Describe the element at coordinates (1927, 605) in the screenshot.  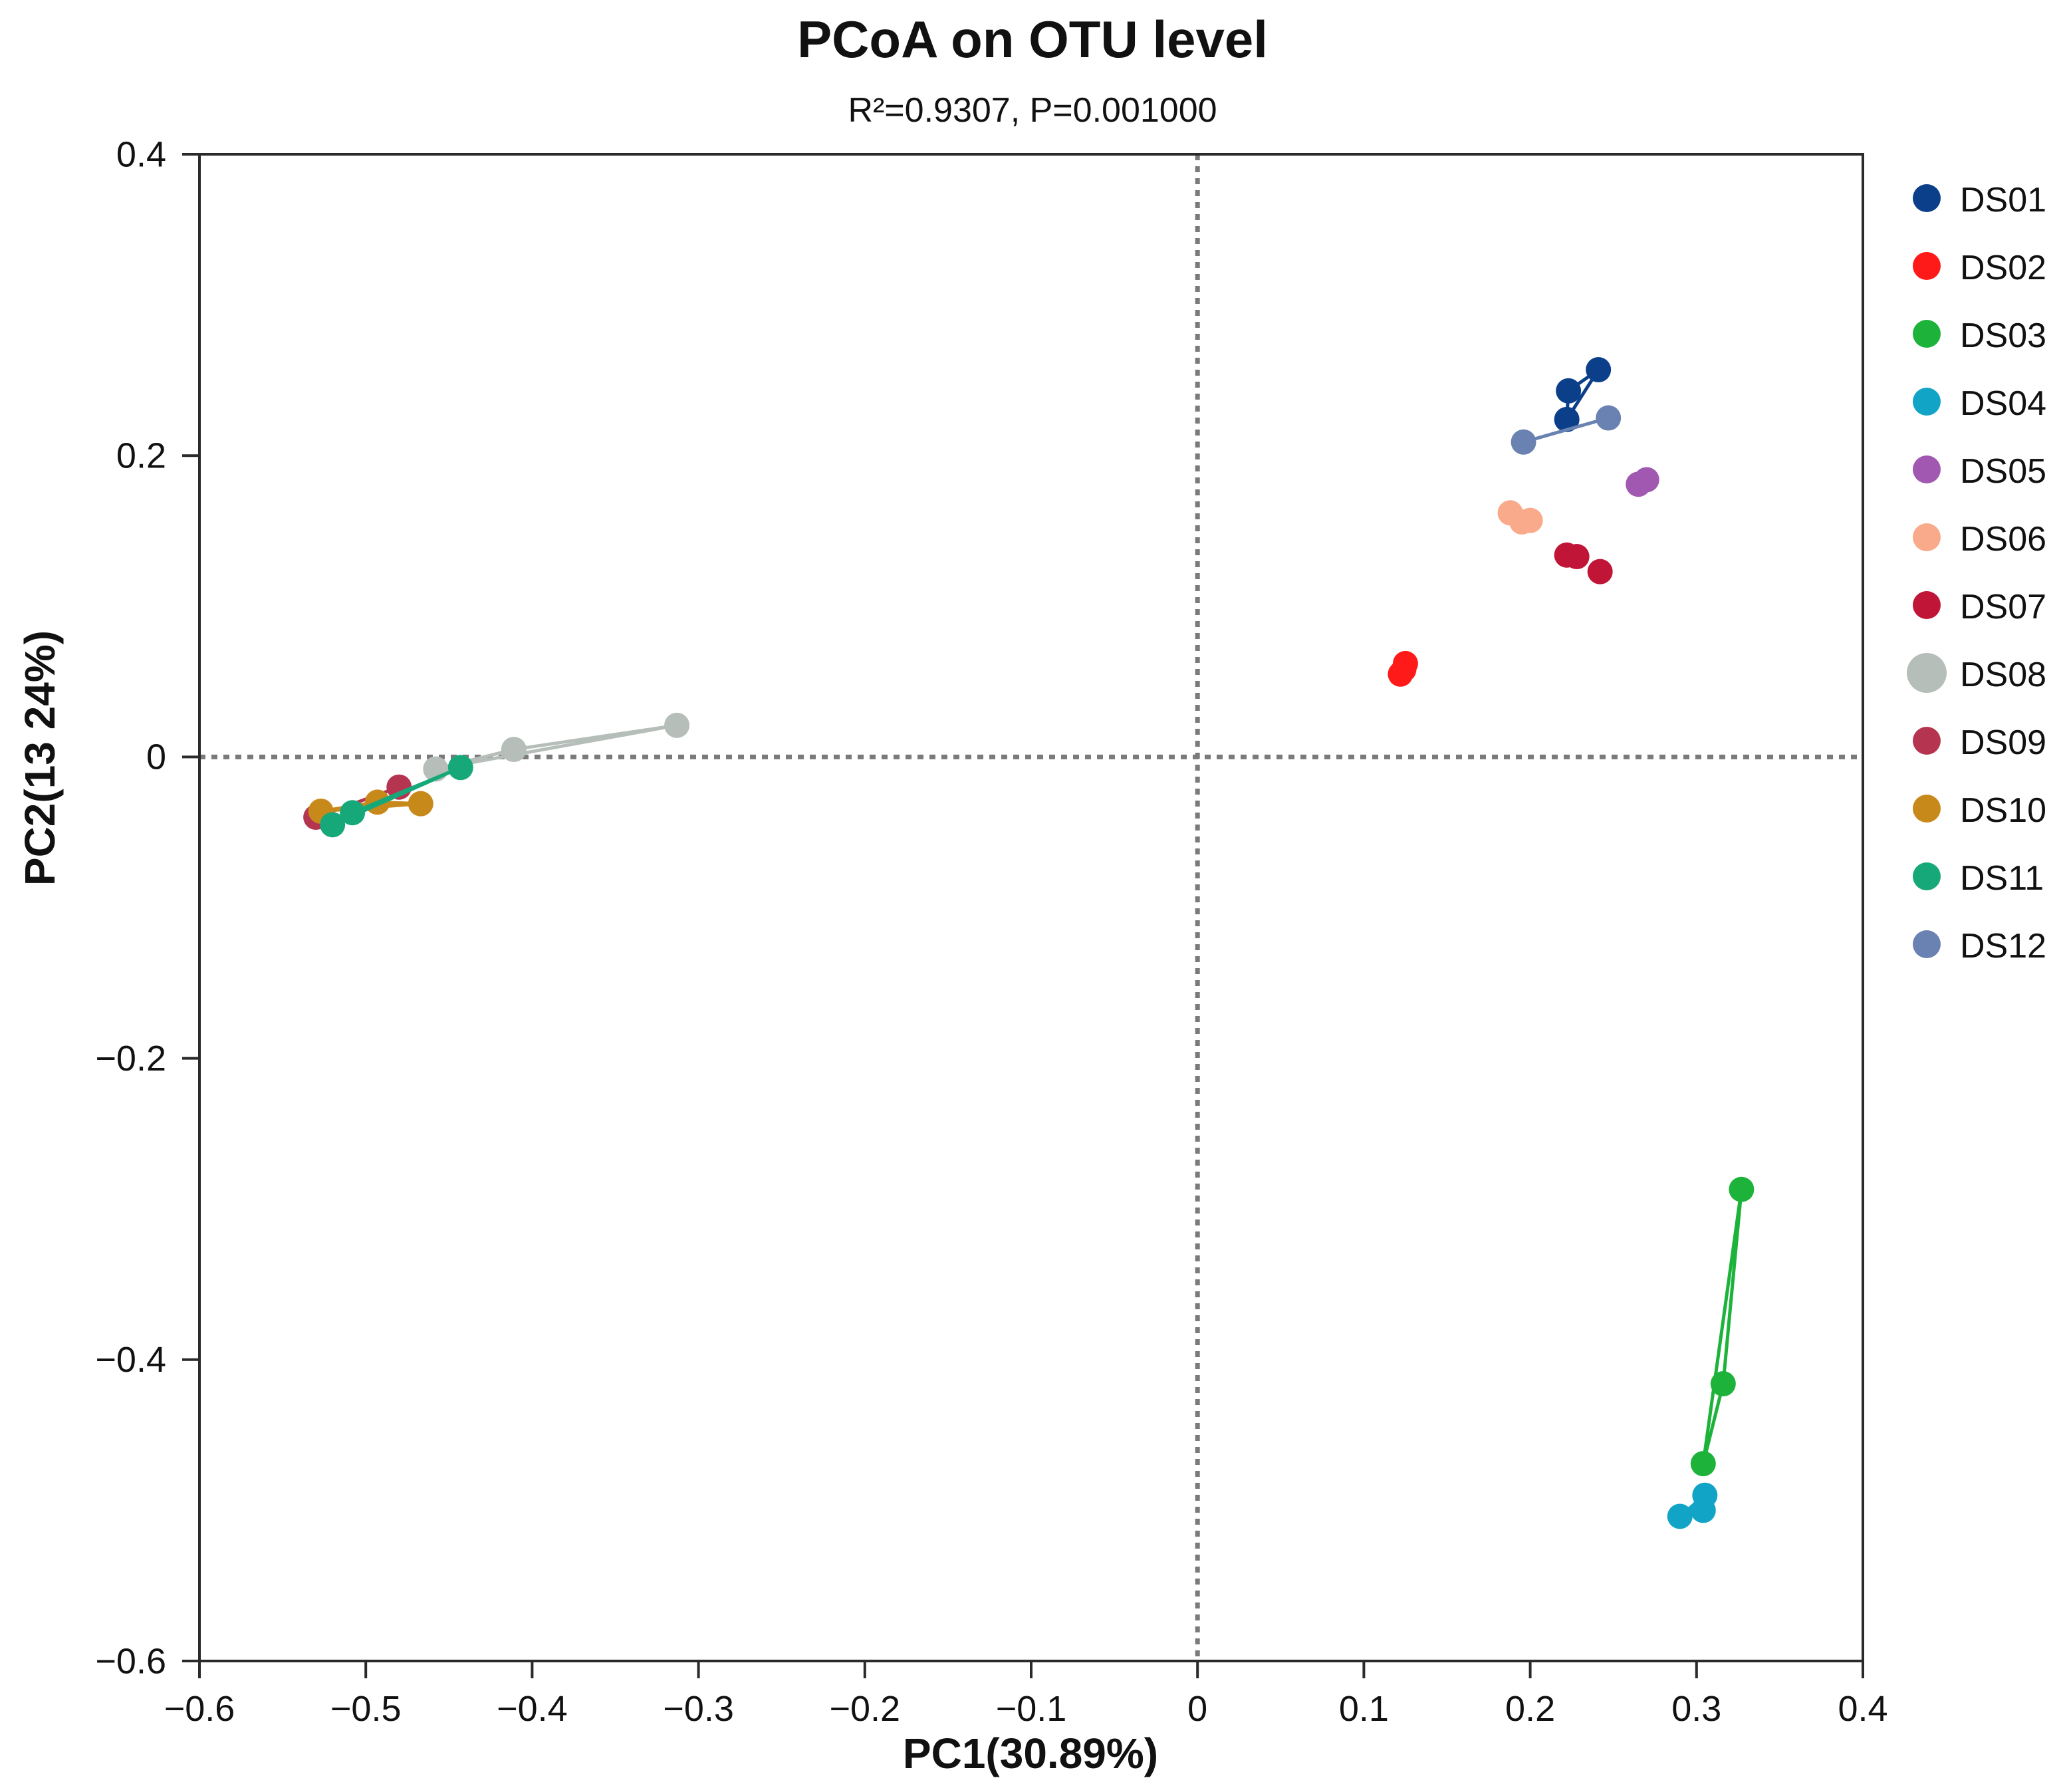
I see `legend-marker-ds07` at that location.